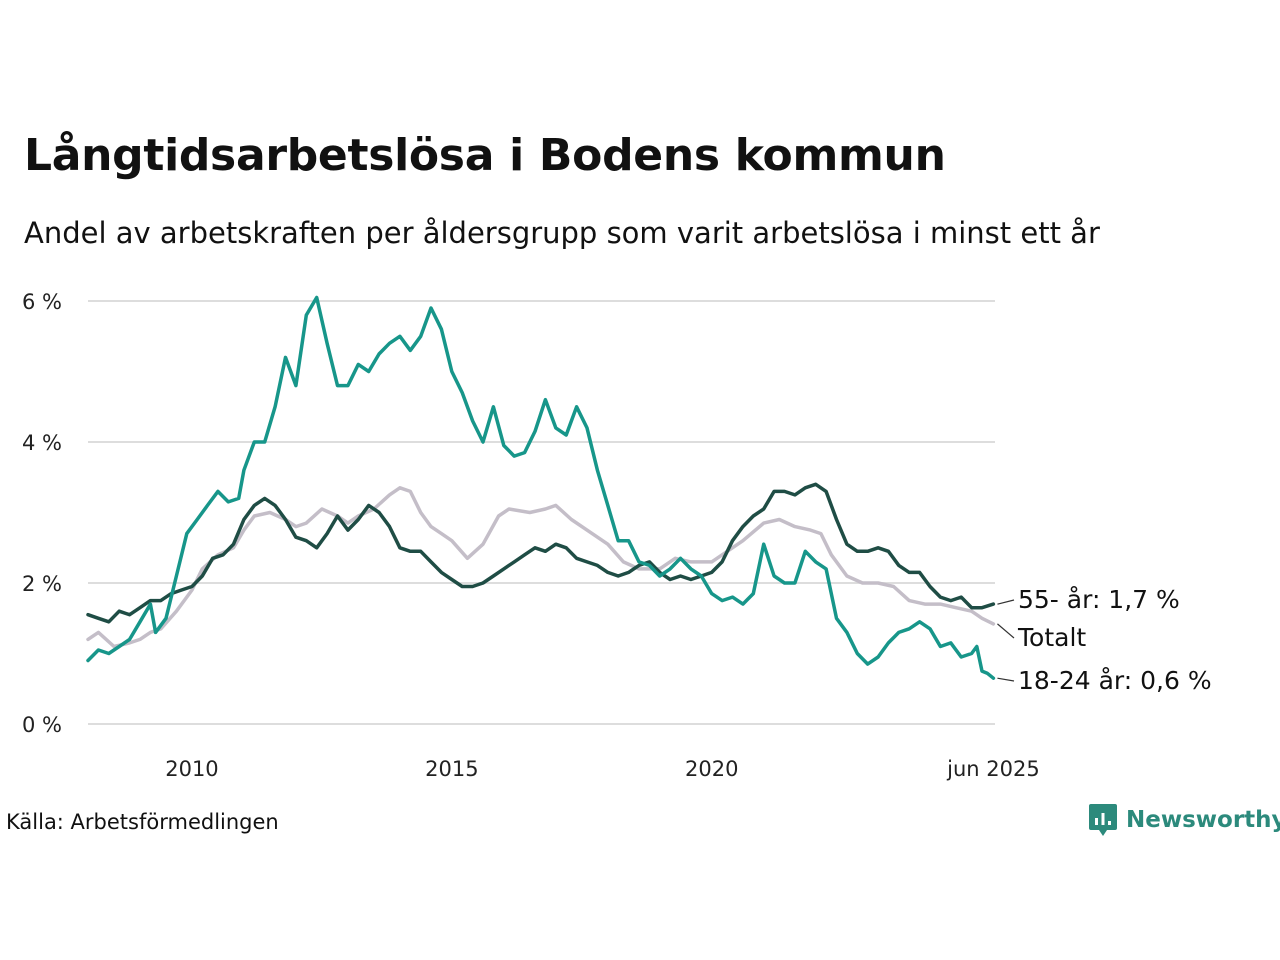  Describe the element at coordinates (451, 769) in the screenshot. I see `x-tick-label: 2015` at that location.